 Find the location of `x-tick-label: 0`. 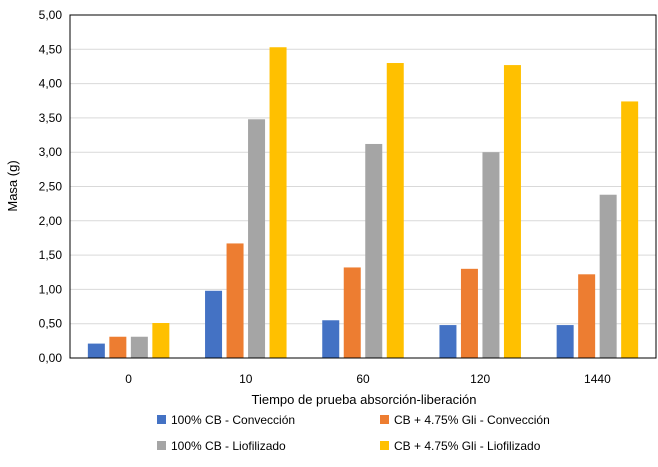

x-tick-label: 0 is located at coordinates (128, 379).